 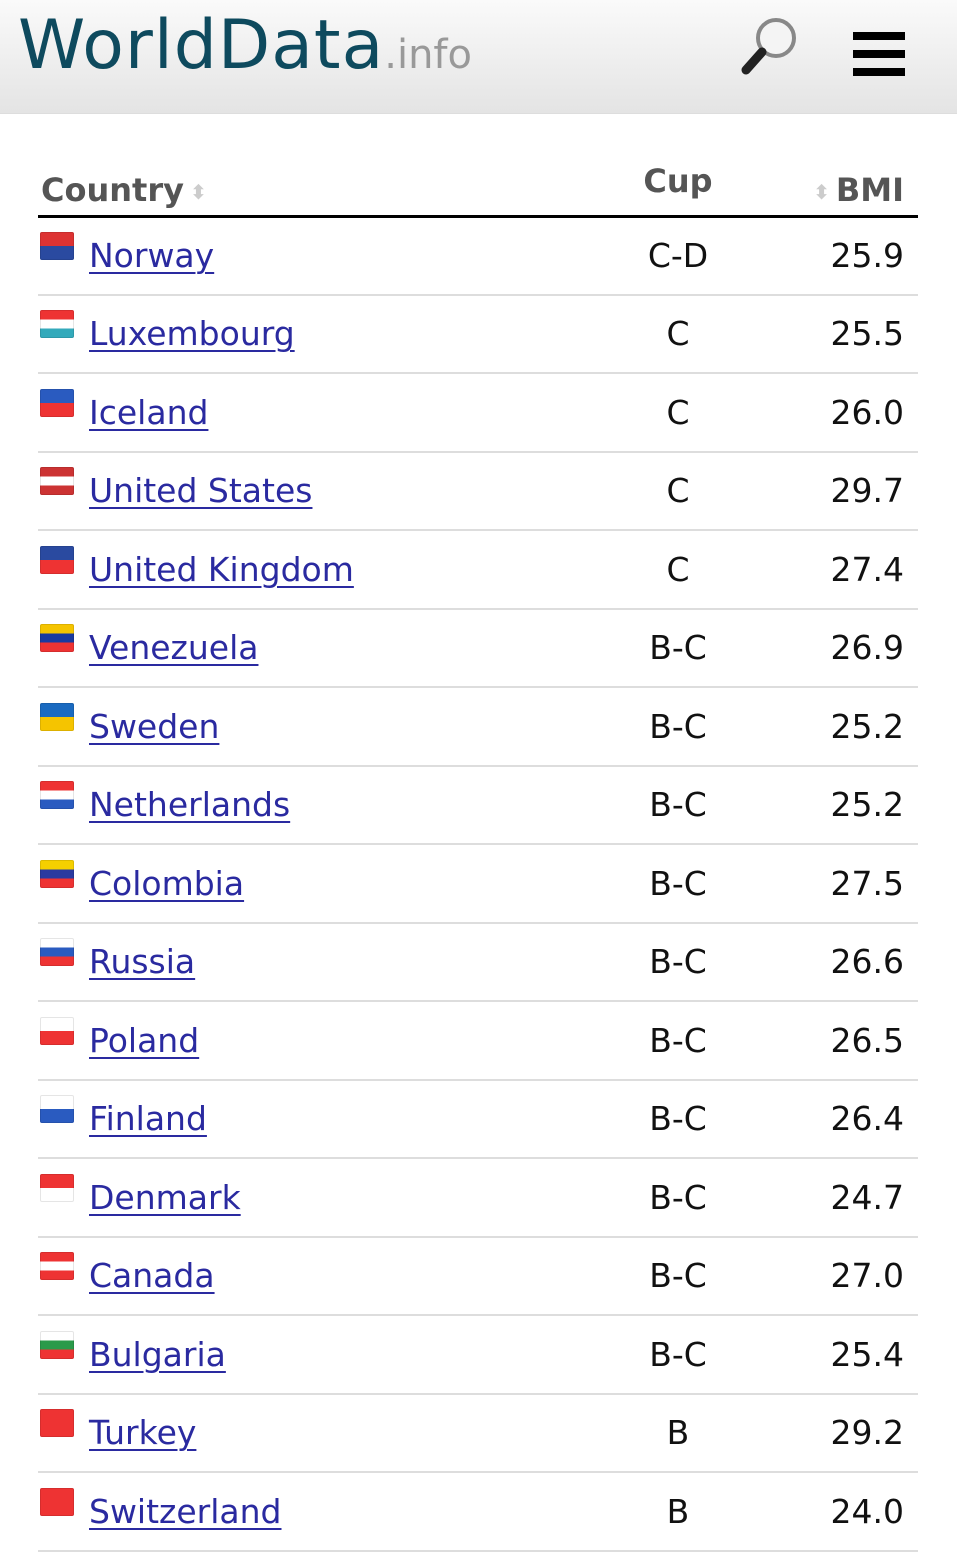 What do you see at coordinates (143, 1433) in the screenshot?
I see `country-link: Turkey` at bounding box center [143, 1433].